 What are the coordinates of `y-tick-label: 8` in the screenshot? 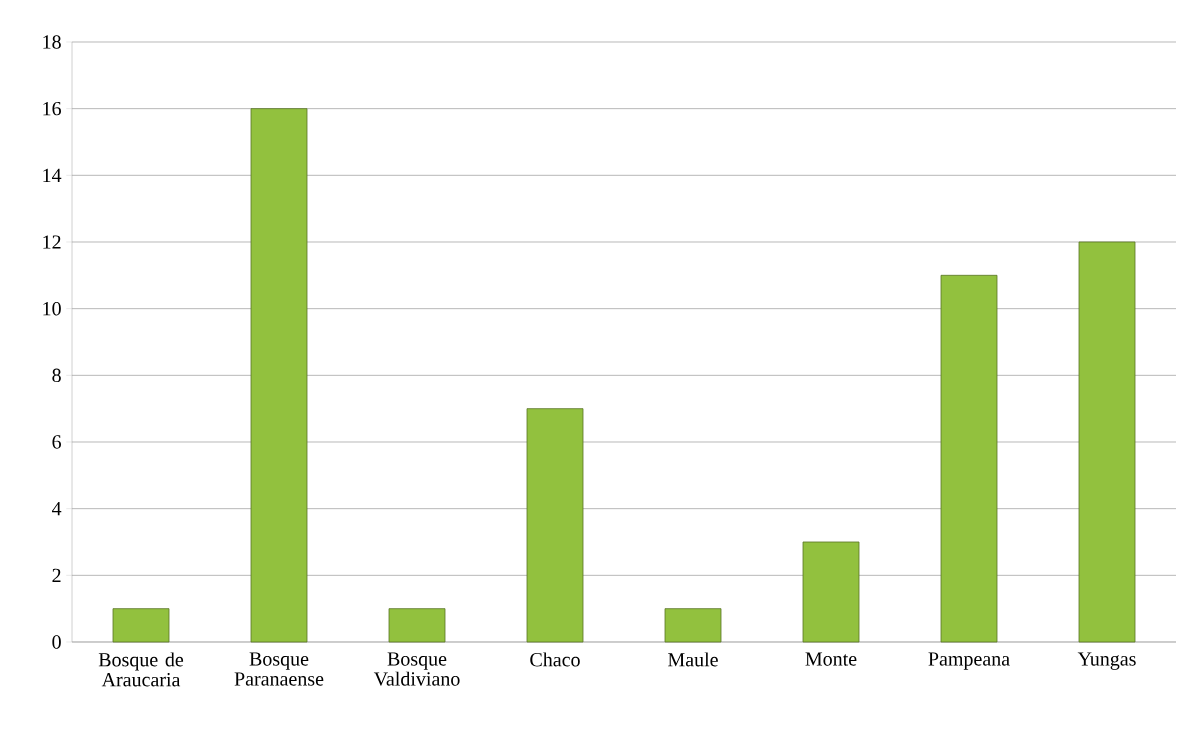 It's located at (56, 375).